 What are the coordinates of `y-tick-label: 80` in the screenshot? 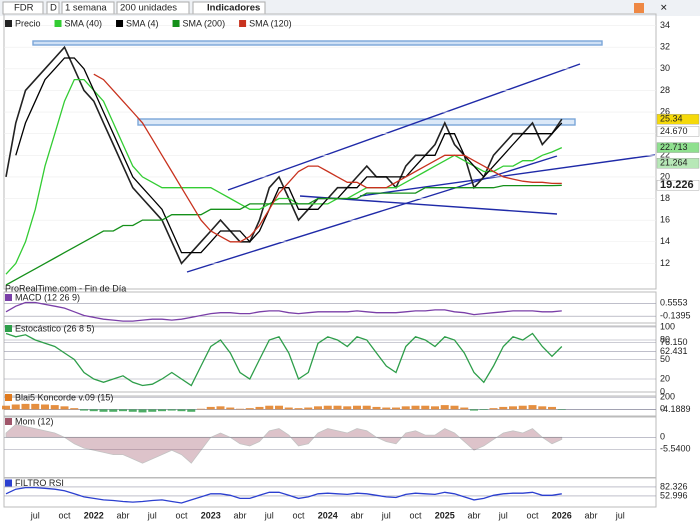 It's located at (665, 339).